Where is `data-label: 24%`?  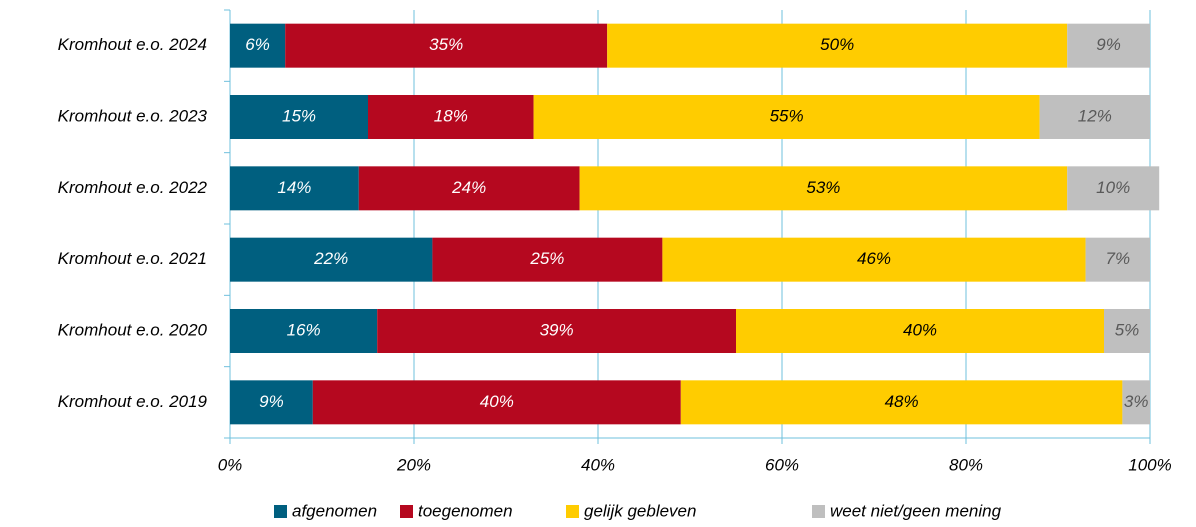 data-label: 24% is located at coordinates (468, 187).